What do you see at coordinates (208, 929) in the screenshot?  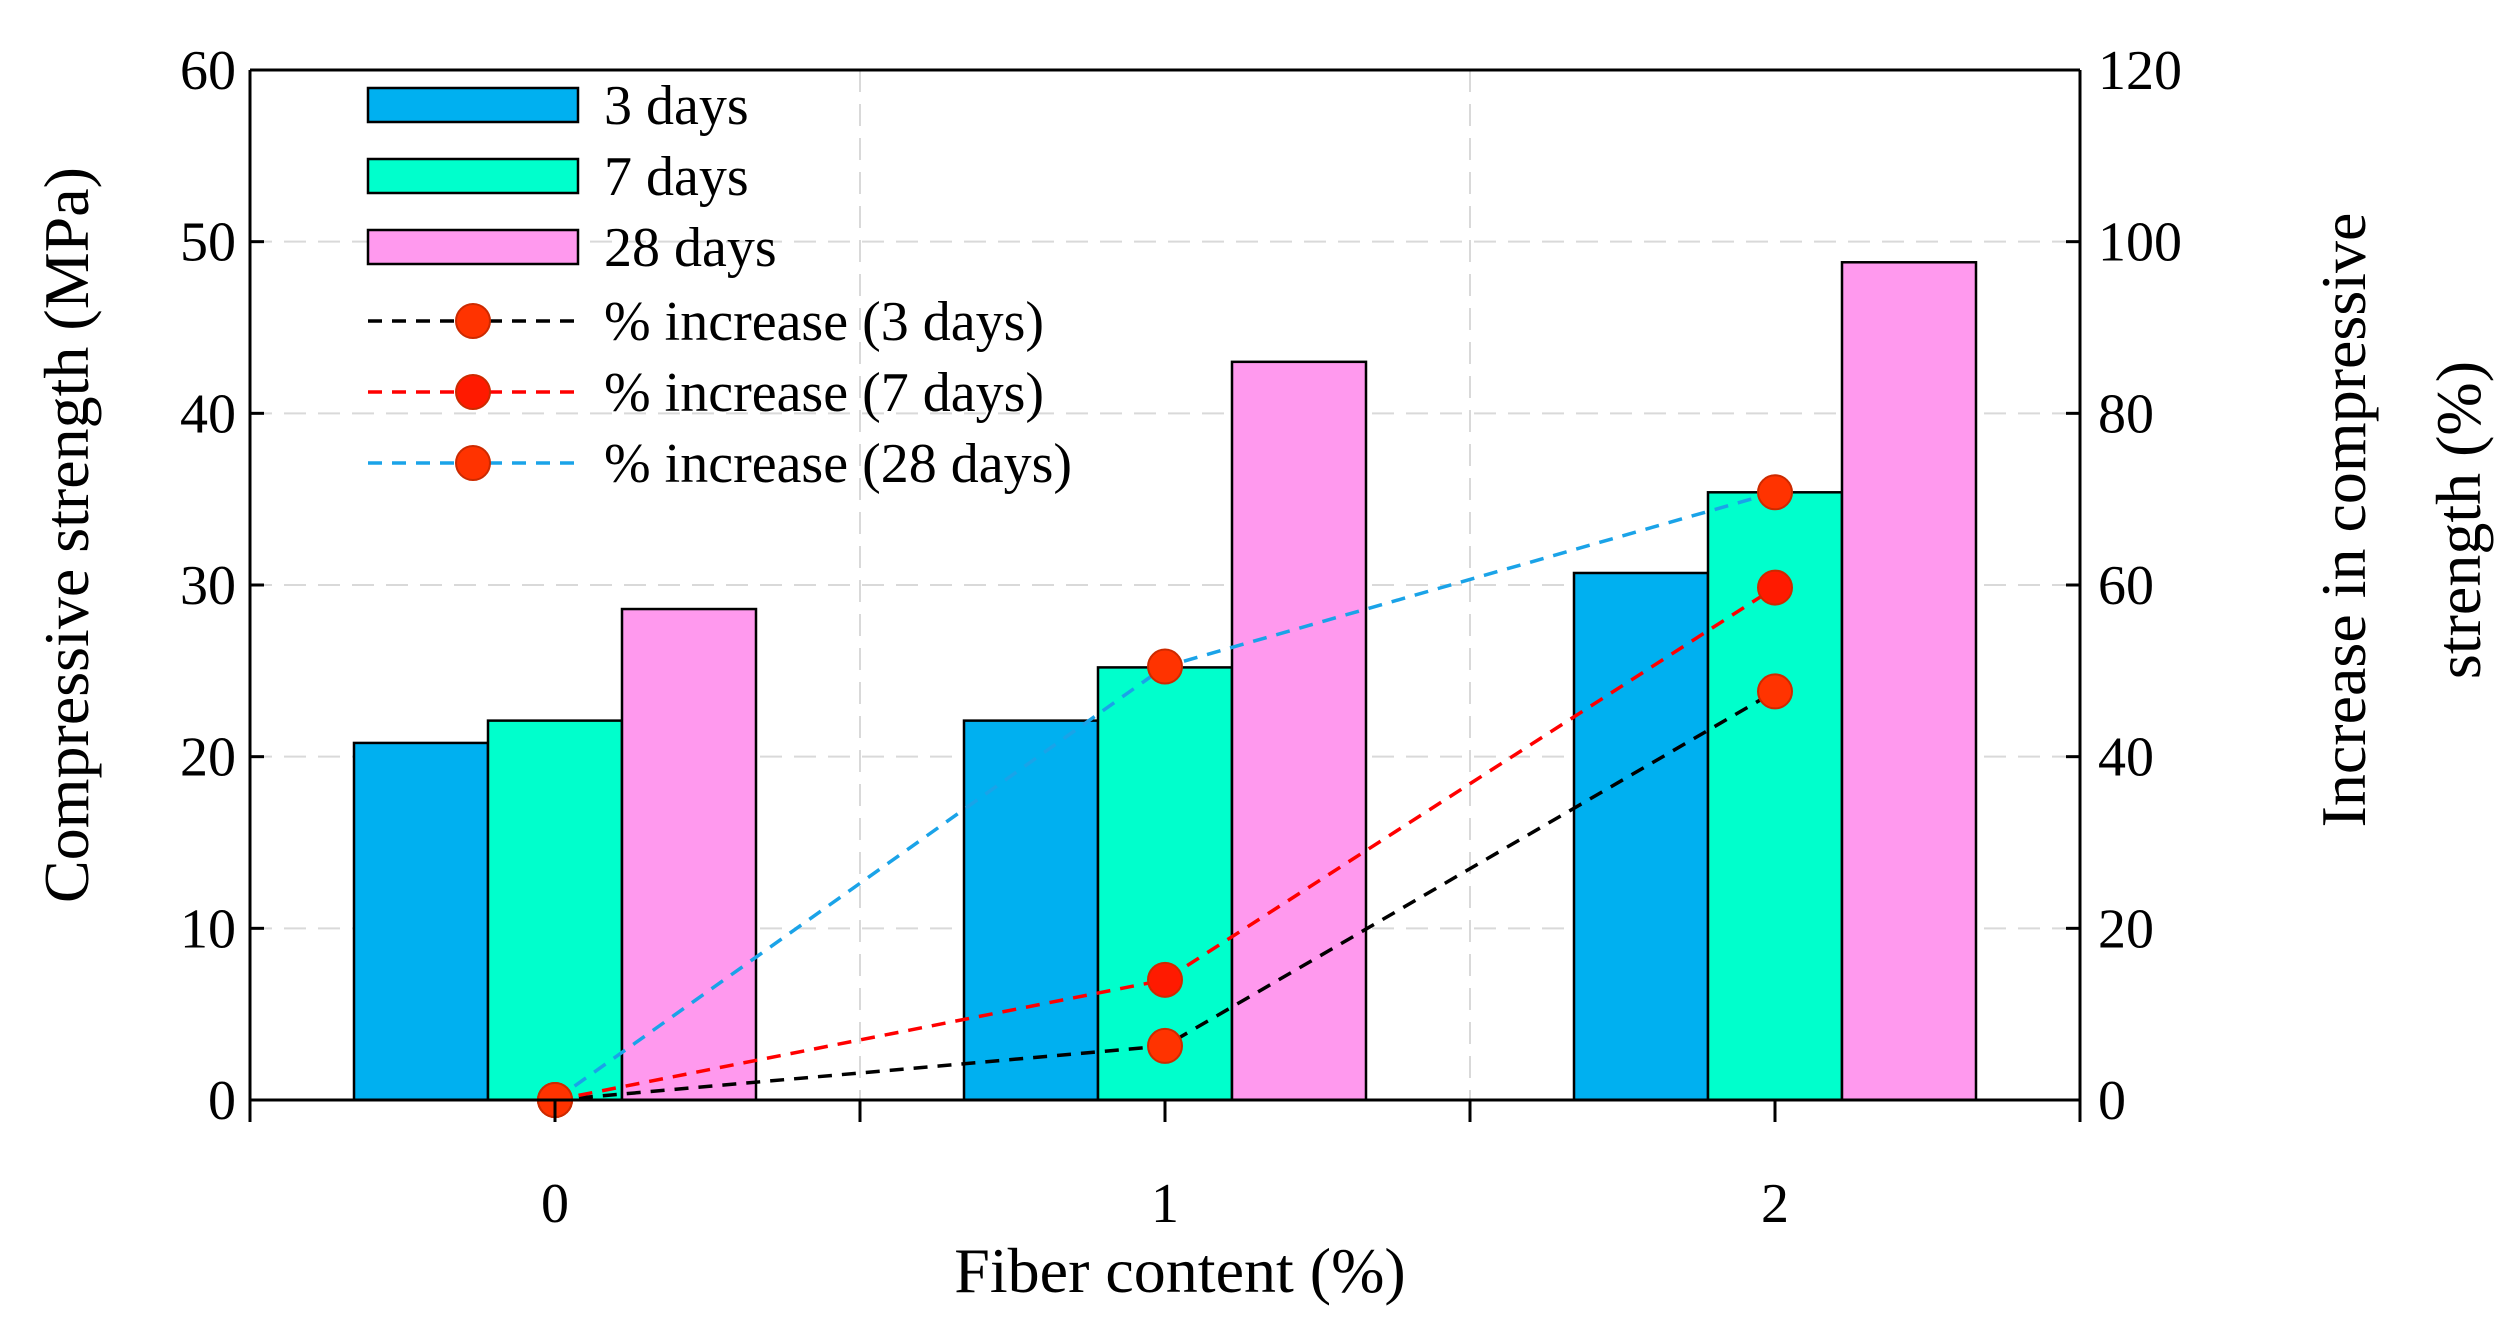 I see `y-tick-label: 10` at bounding box center [208, 929].